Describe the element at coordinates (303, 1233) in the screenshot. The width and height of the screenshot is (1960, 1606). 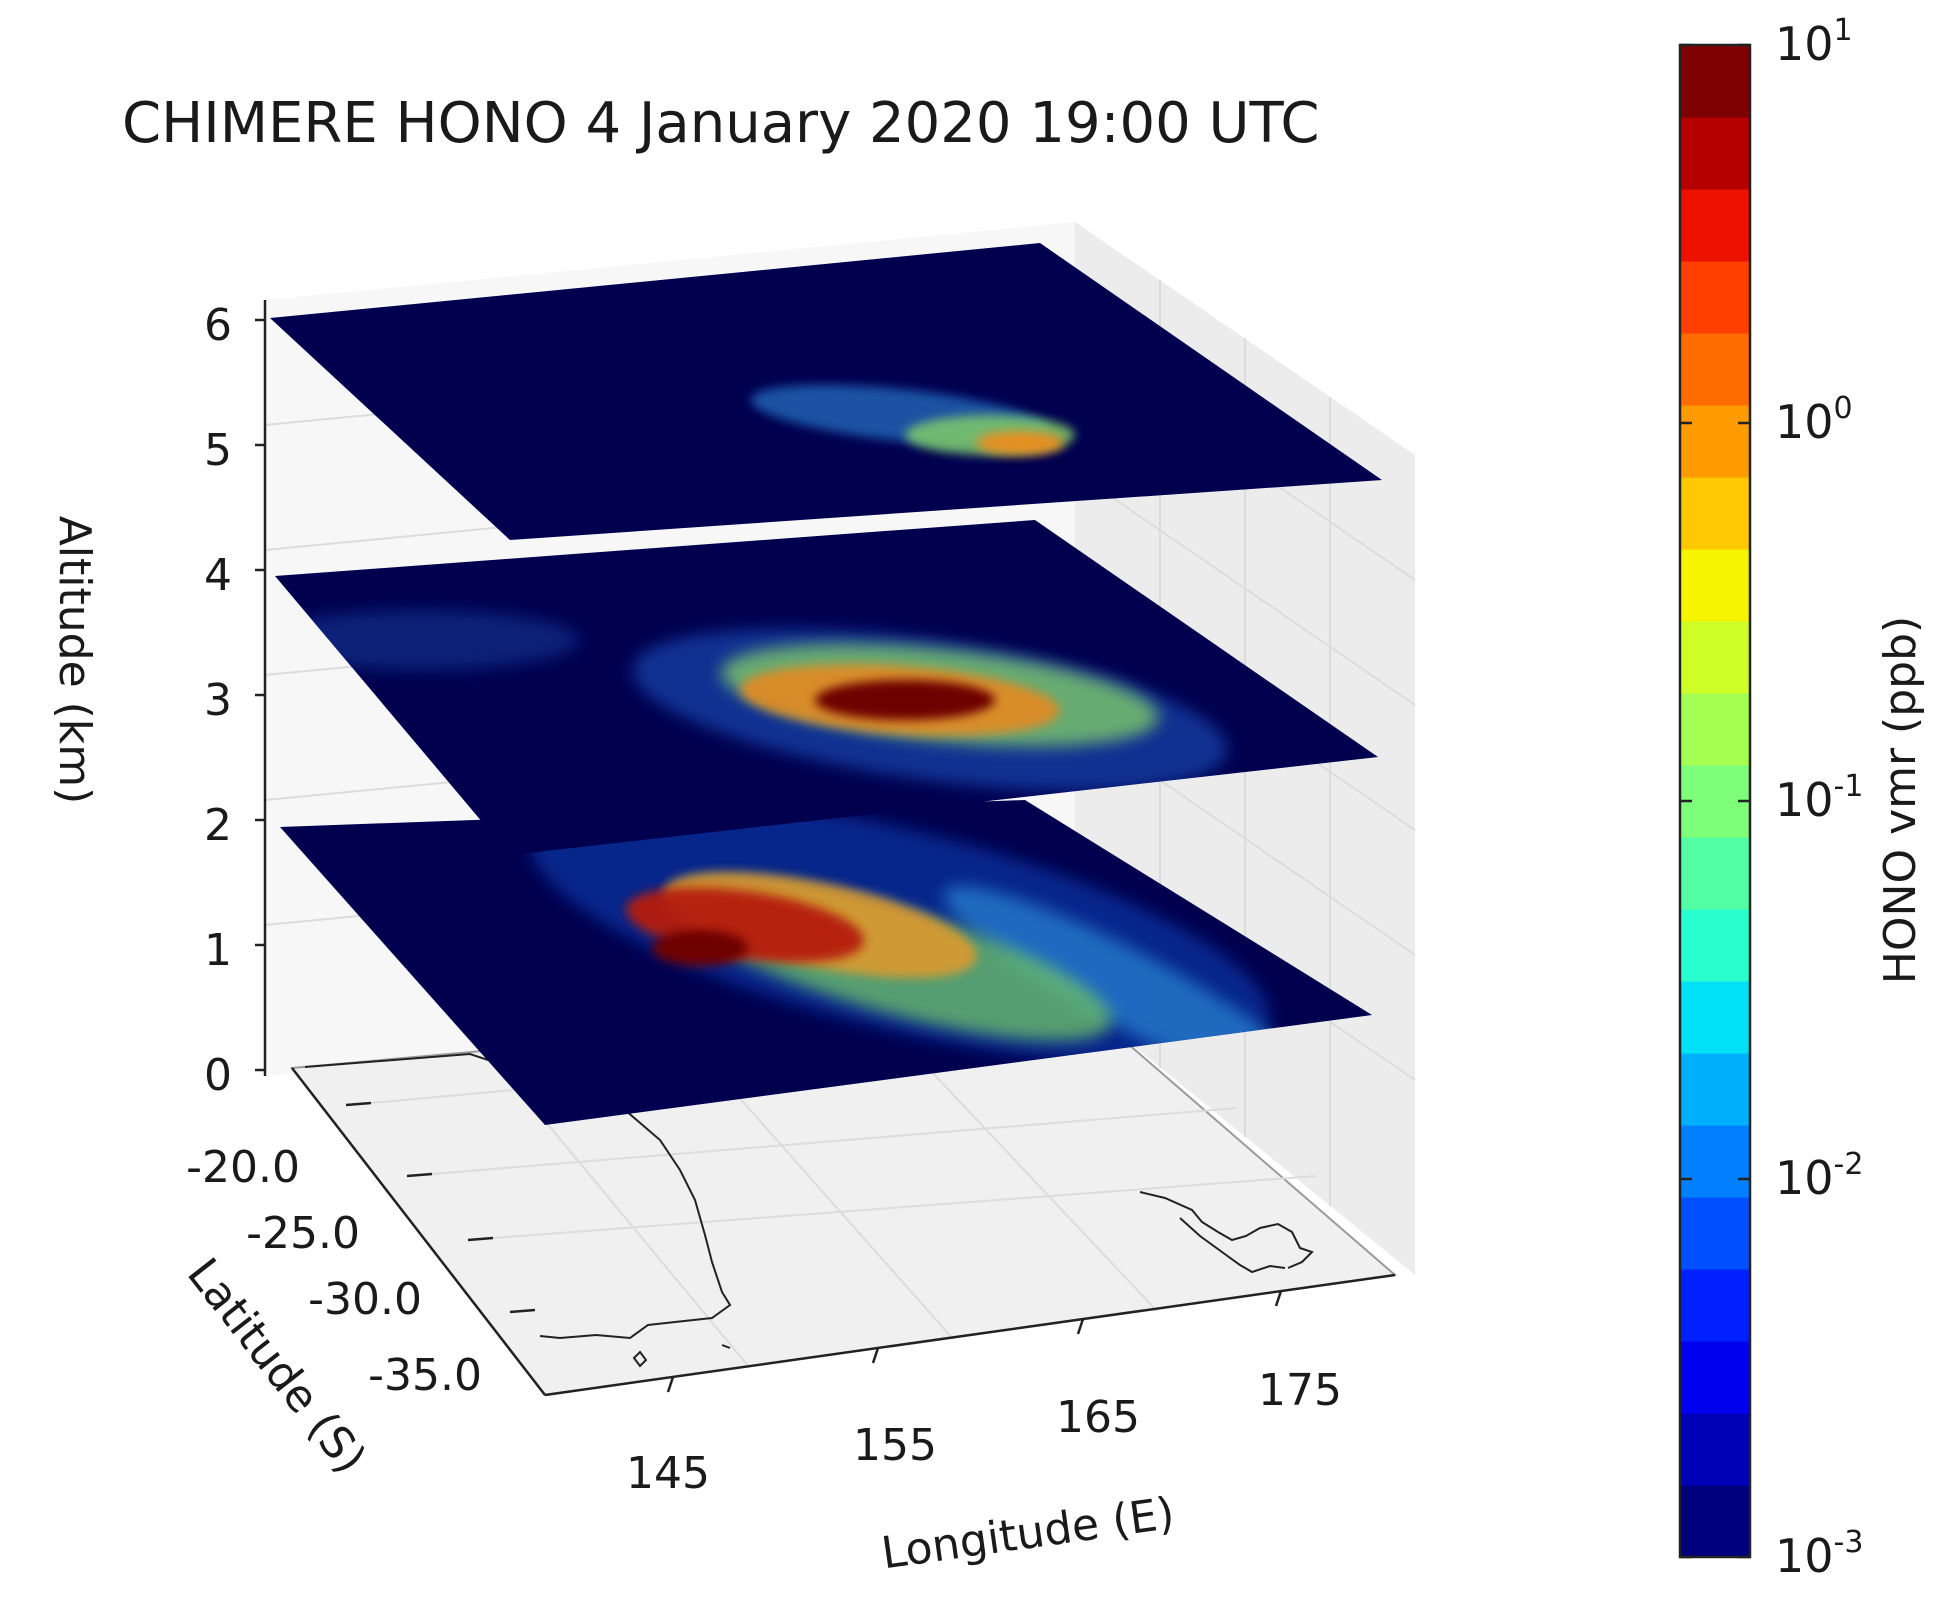
I see `y-tick-1: -25.0` at that location.